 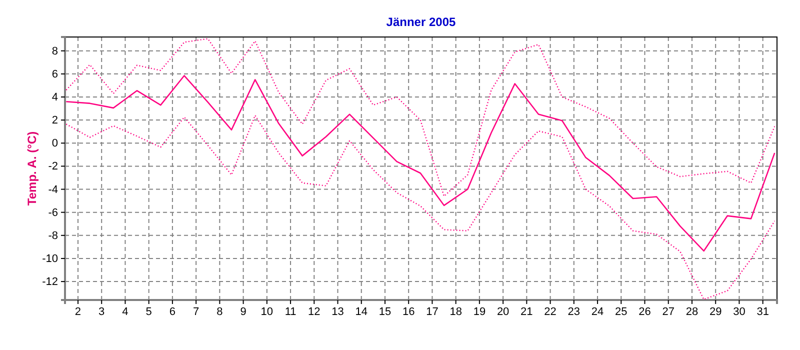 What do you see at coordinates (526, 312) in the screenshot?
I see `x-tick-label: 21` at bounding box center [526, 312].